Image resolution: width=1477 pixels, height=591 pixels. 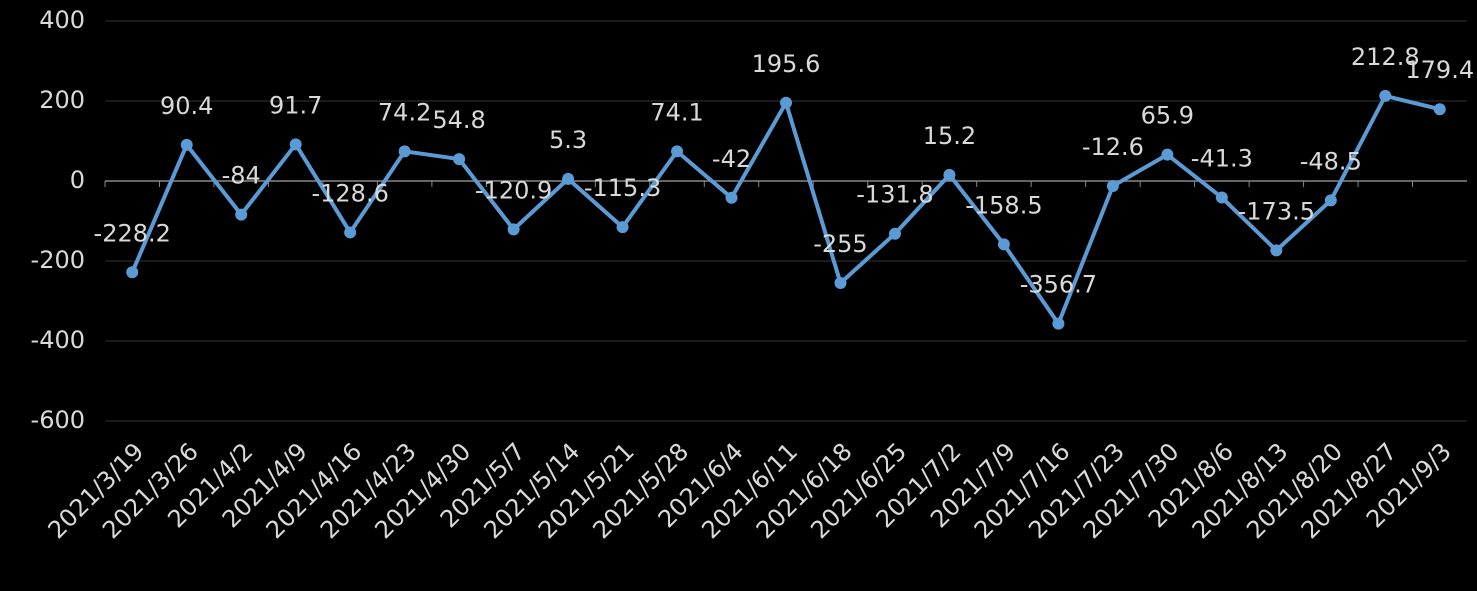 I want to click on y-tick-label: -600, so click(x=58, y=420).